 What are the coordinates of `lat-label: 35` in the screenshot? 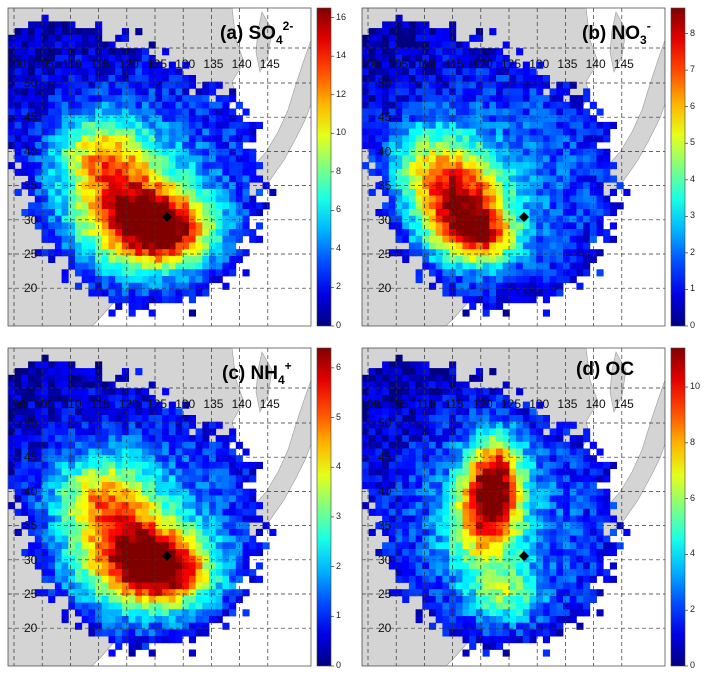 It's located at (31, 186).